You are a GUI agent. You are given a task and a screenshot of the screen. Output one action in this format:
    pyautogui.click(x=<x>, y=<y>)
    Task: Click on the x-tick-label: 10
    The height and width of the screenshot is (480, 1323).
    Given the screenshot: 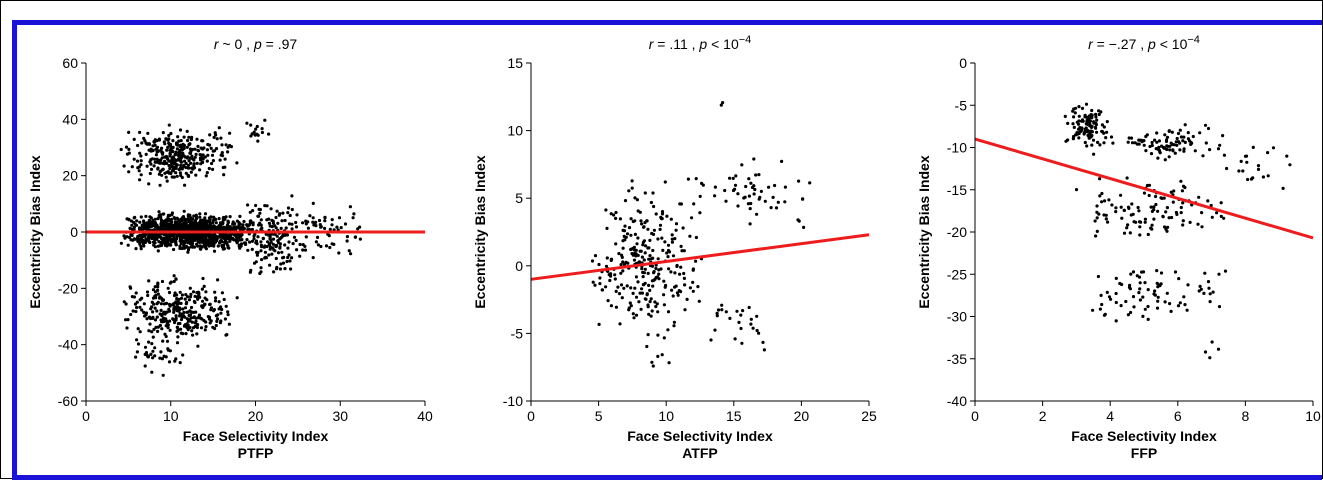 What is the action you would take?
    pyautogui.click(x=666, y=416)
    